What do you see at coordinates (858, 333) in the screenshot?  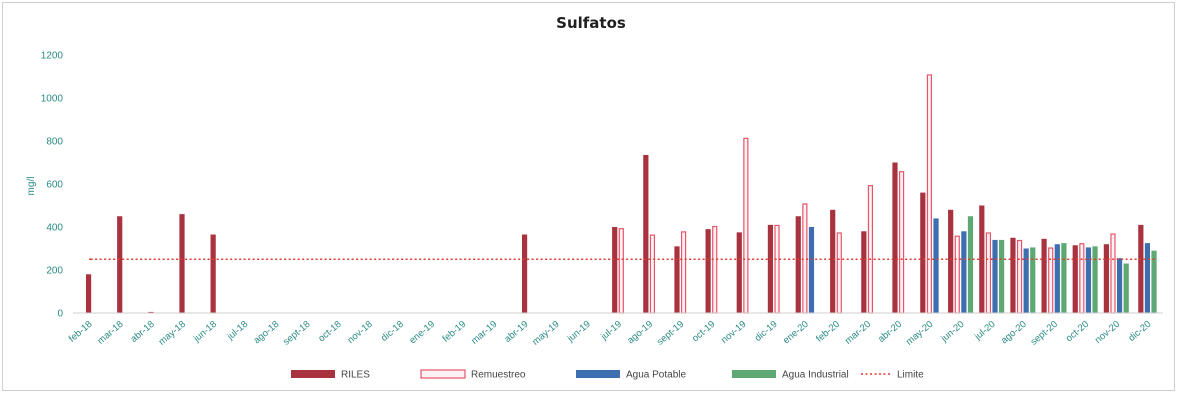 I see `x-tick-label: mar-20` at bounding box center [858, 333].